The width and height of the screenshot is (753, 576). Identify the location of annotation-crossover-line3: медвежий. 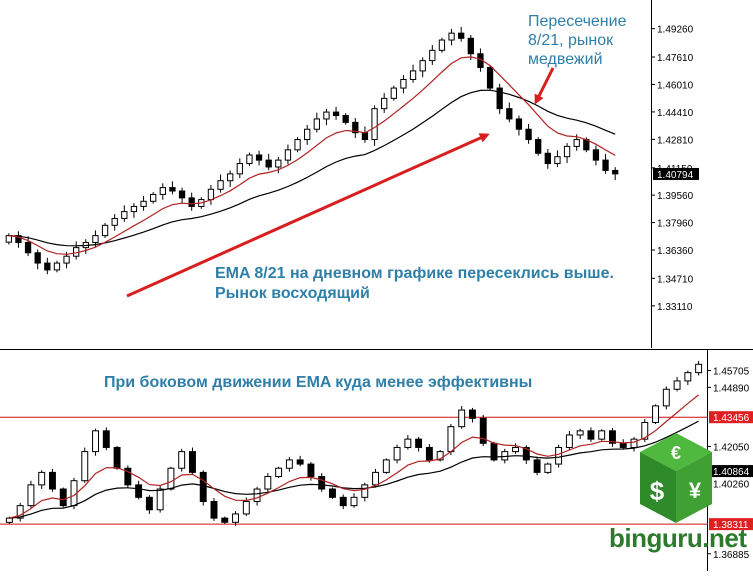
(565, 59).